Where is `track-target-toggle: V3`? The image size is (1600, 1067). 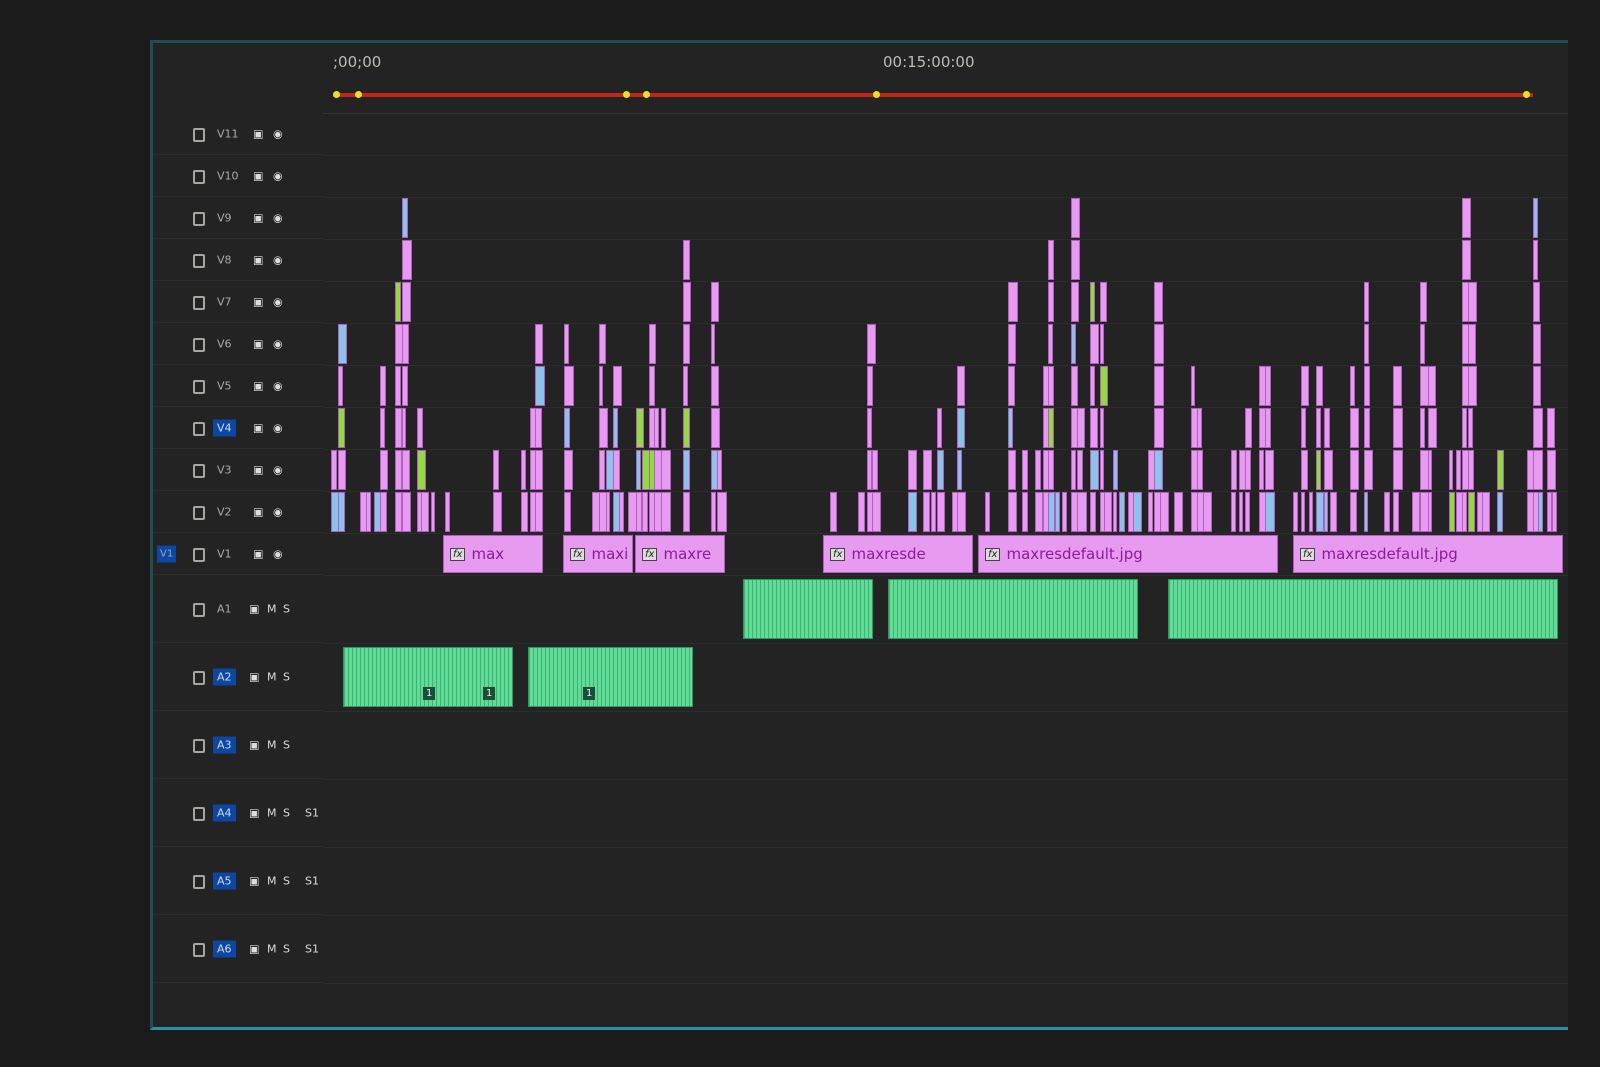 track-target-toggle: V3 is located at coordinates (224, 469).